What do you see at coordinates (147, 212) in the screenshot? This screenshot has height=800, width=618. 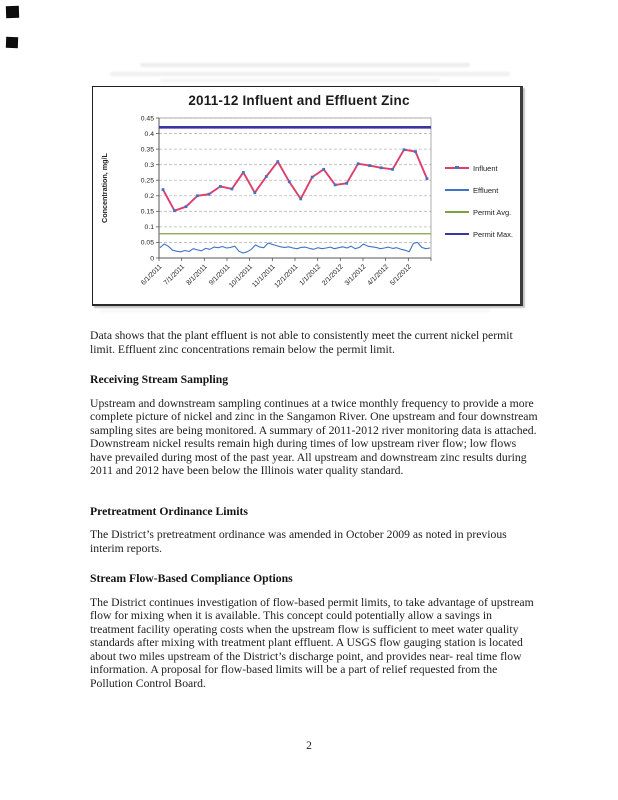 I see `svg-text: 0.15` at bounding box center [147, 212].